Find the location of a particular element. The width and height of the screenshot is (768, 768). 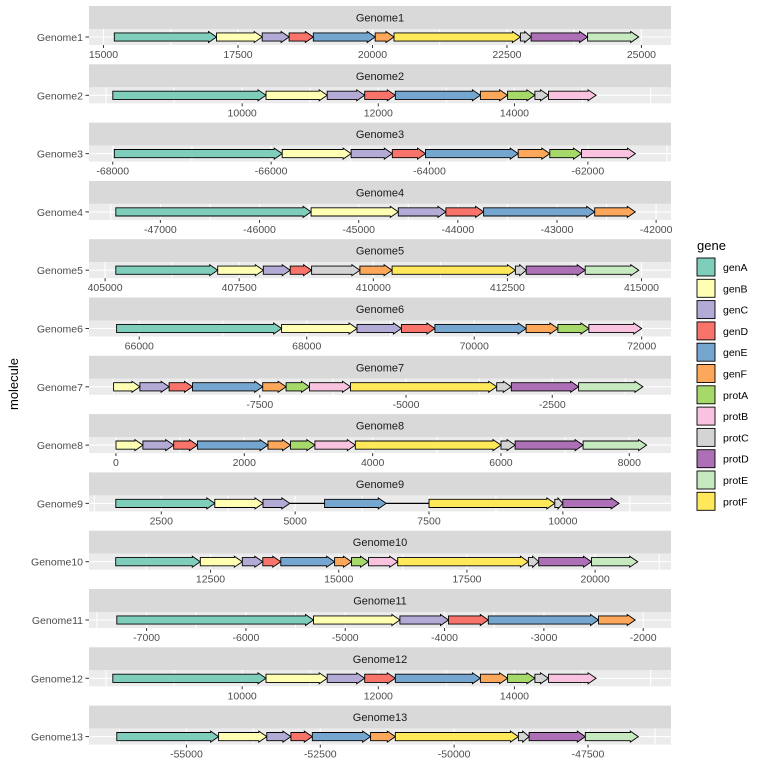

x-tick-label: -7000 is located at coordinates (146, 638).